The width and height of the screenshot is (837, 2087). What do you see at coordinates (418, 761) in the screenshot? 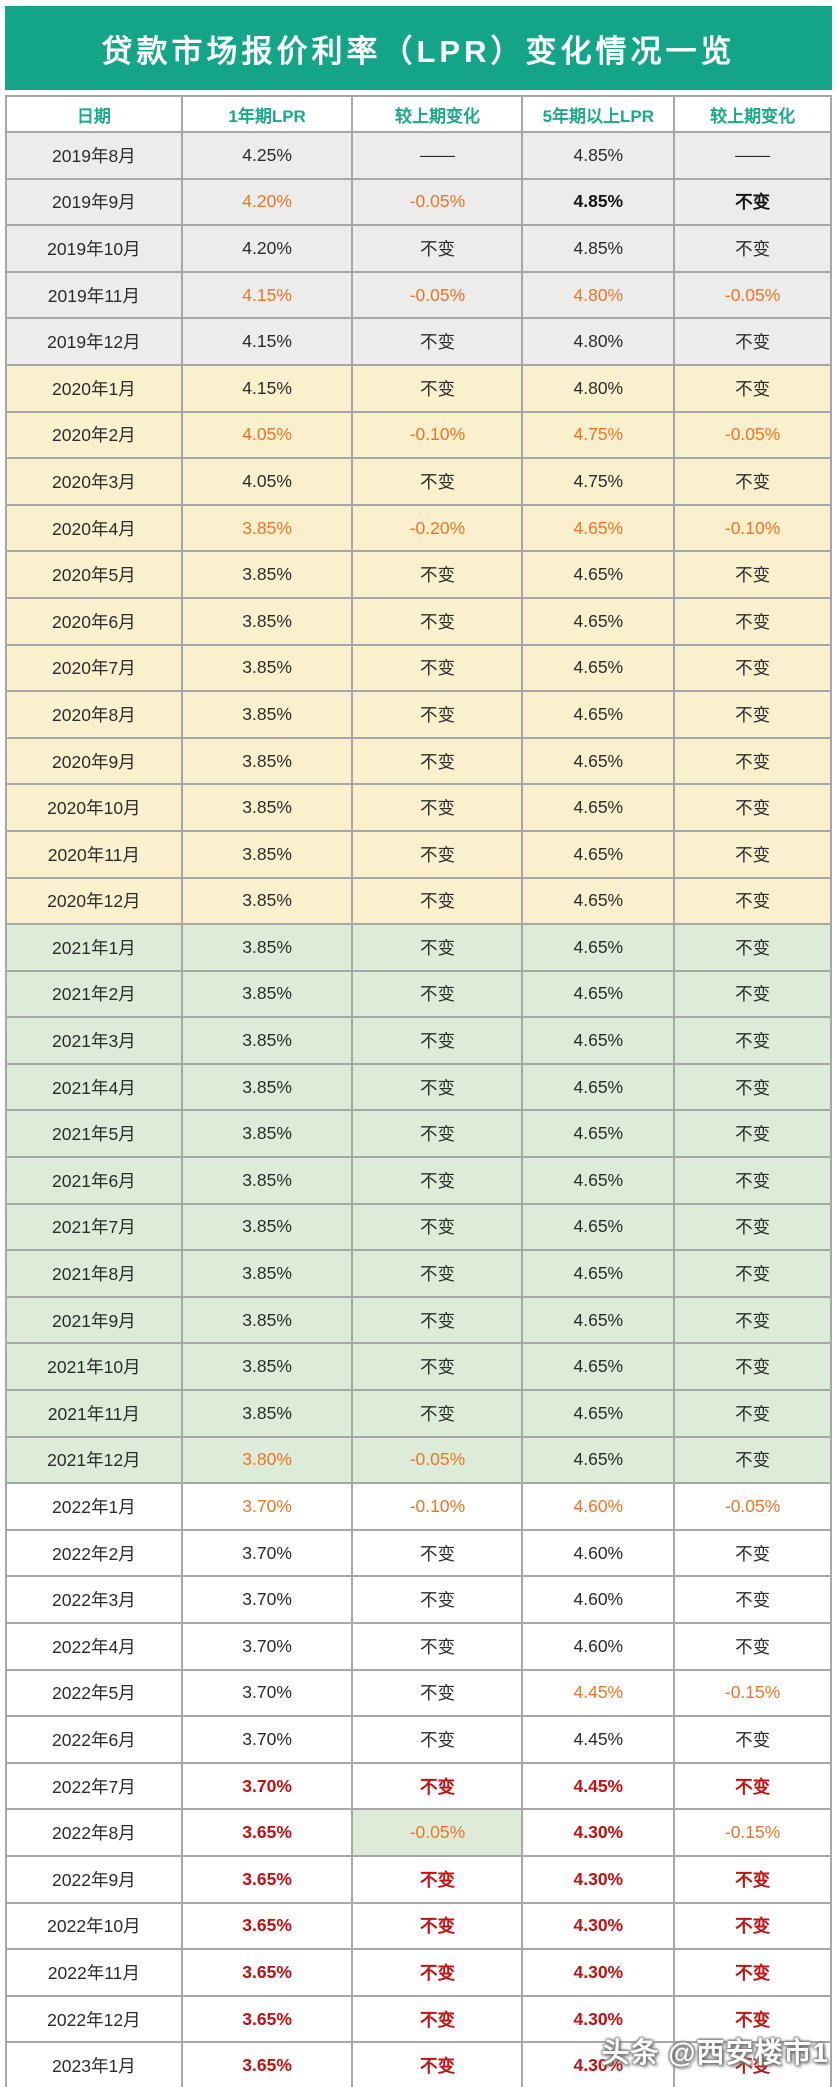
I see `table-row: 2020年9月 3.85% 不变 4.65% 不变` at bounding box center [418, 761].